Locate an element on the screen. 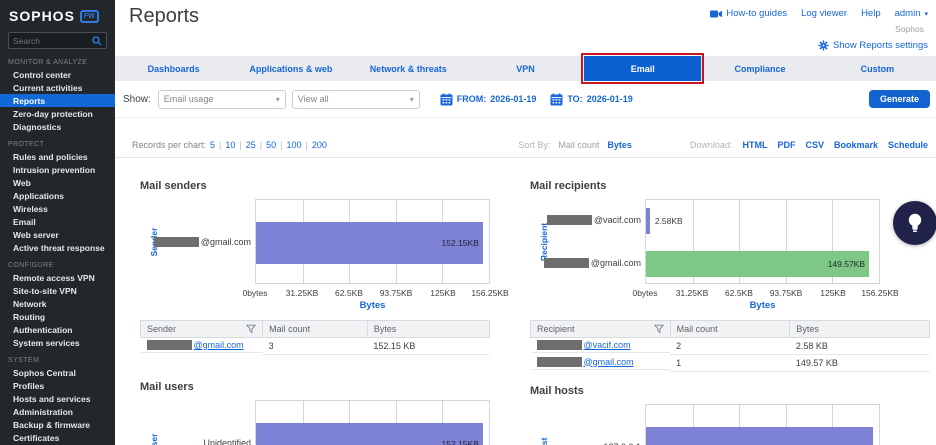 The width and height of the screenshot is (936, 445). search-icon is located at coordinates (97, 40).